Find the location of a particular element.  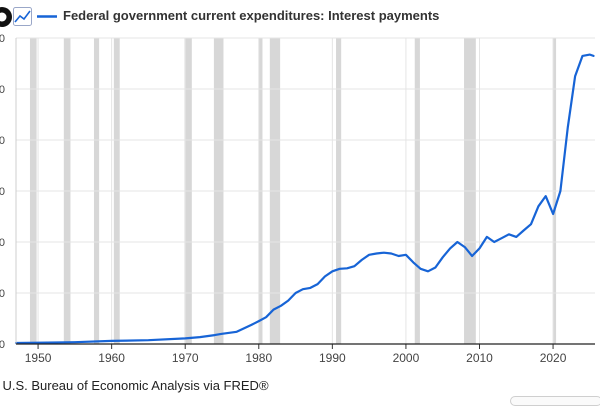

line-chart-icon is located at coordinates (22, 16).